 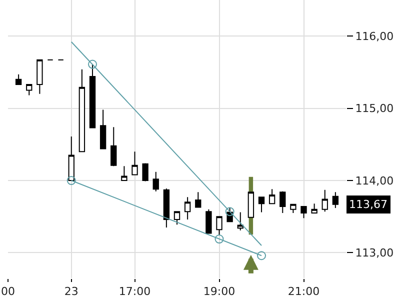 What do you see at coordinates (219, 291) in the screenshot?
I see `x-tick-label: 19:00` at bounding box center [219, 291].